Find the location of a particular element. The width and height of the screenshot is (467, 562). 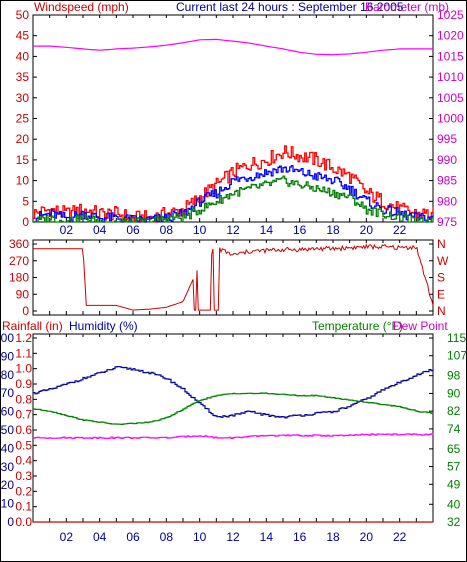

windspeed-tick-label: 35 is located at coordinates (23, 77).